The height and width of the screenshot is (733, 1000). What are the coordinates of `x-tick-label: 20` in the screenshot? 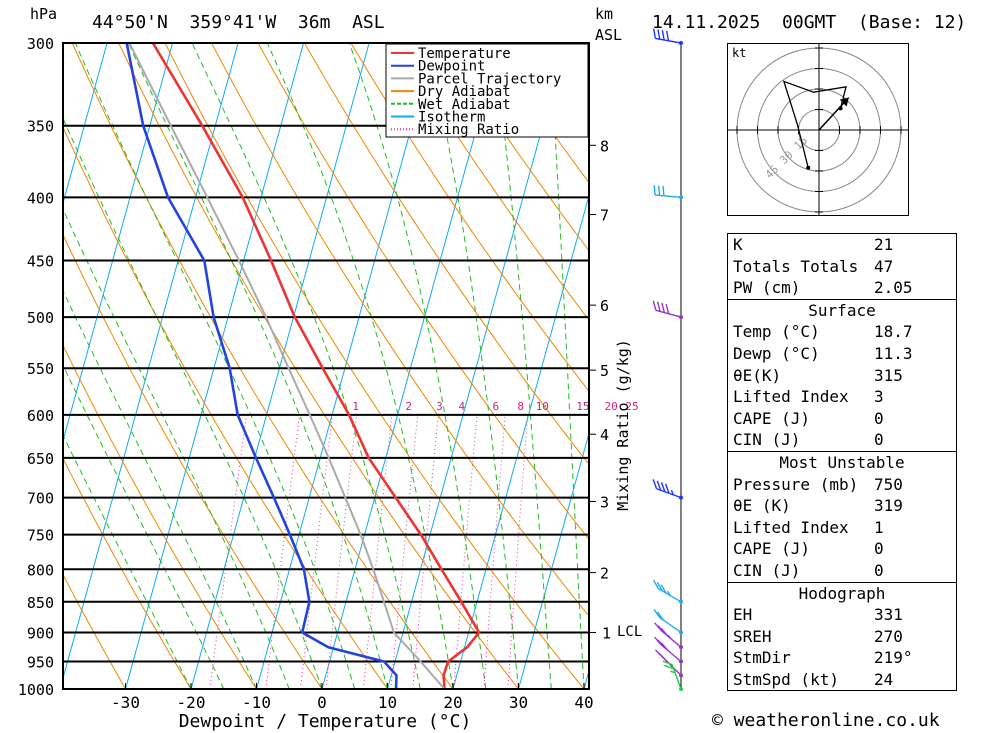 It's located at (452, 702).